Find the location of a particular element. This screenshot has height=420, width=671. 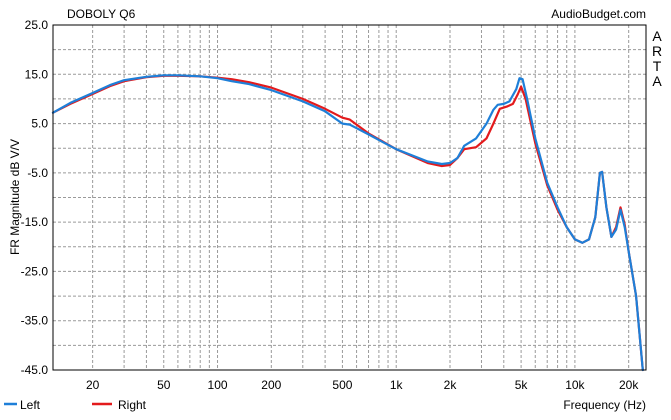

y-tick-label: -5.0 is located at coordinates (37, 173).